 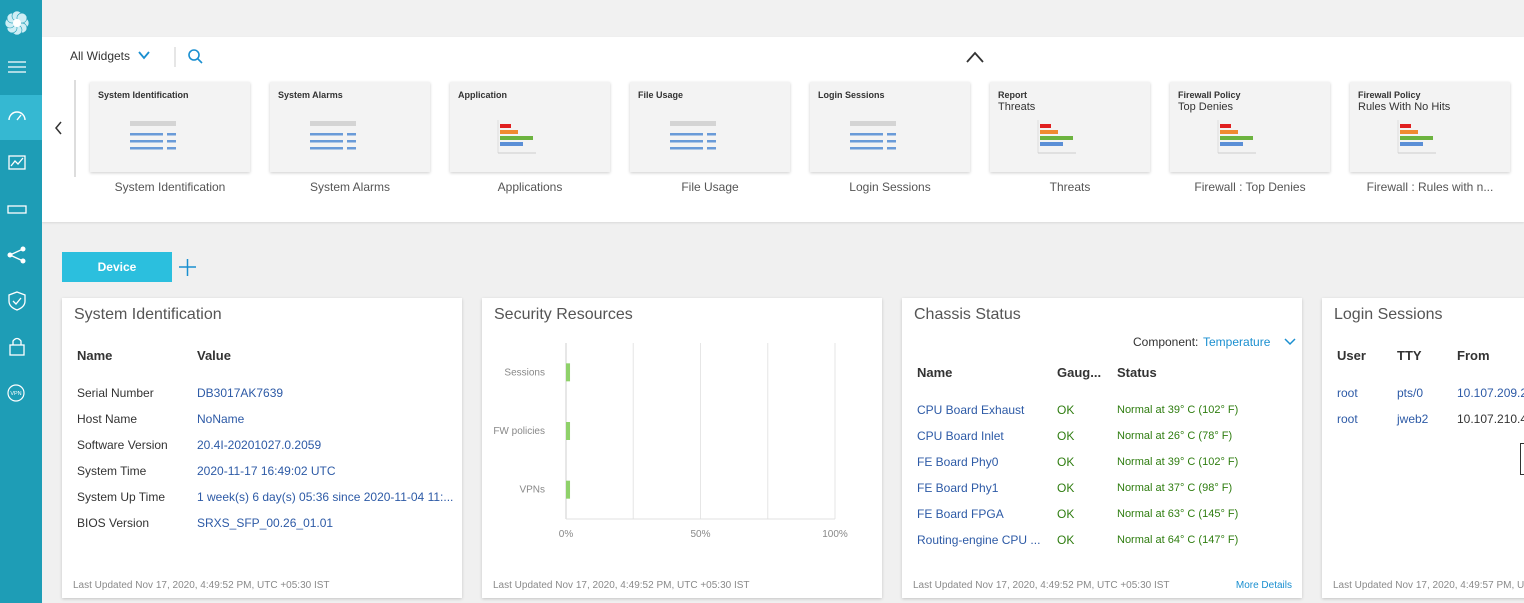 What do you see at coordinates (21, 117) in the screenshot?
I see `sidebar-active` at bounding box center [21, 117].